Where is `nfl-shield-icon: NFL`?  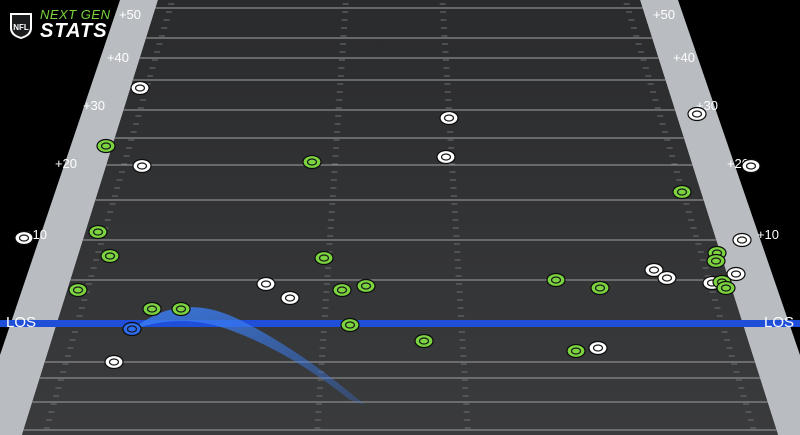
nfl-shield-icon: NFL is located at coordinates (21, 25).